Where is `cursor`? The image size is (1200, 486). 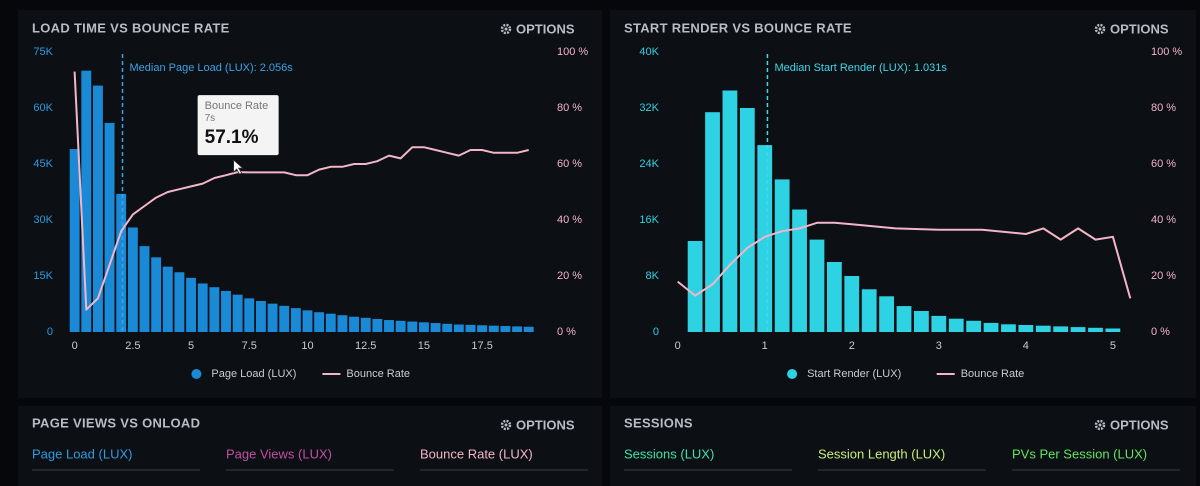 cursor is located at coordinates (238, 167).